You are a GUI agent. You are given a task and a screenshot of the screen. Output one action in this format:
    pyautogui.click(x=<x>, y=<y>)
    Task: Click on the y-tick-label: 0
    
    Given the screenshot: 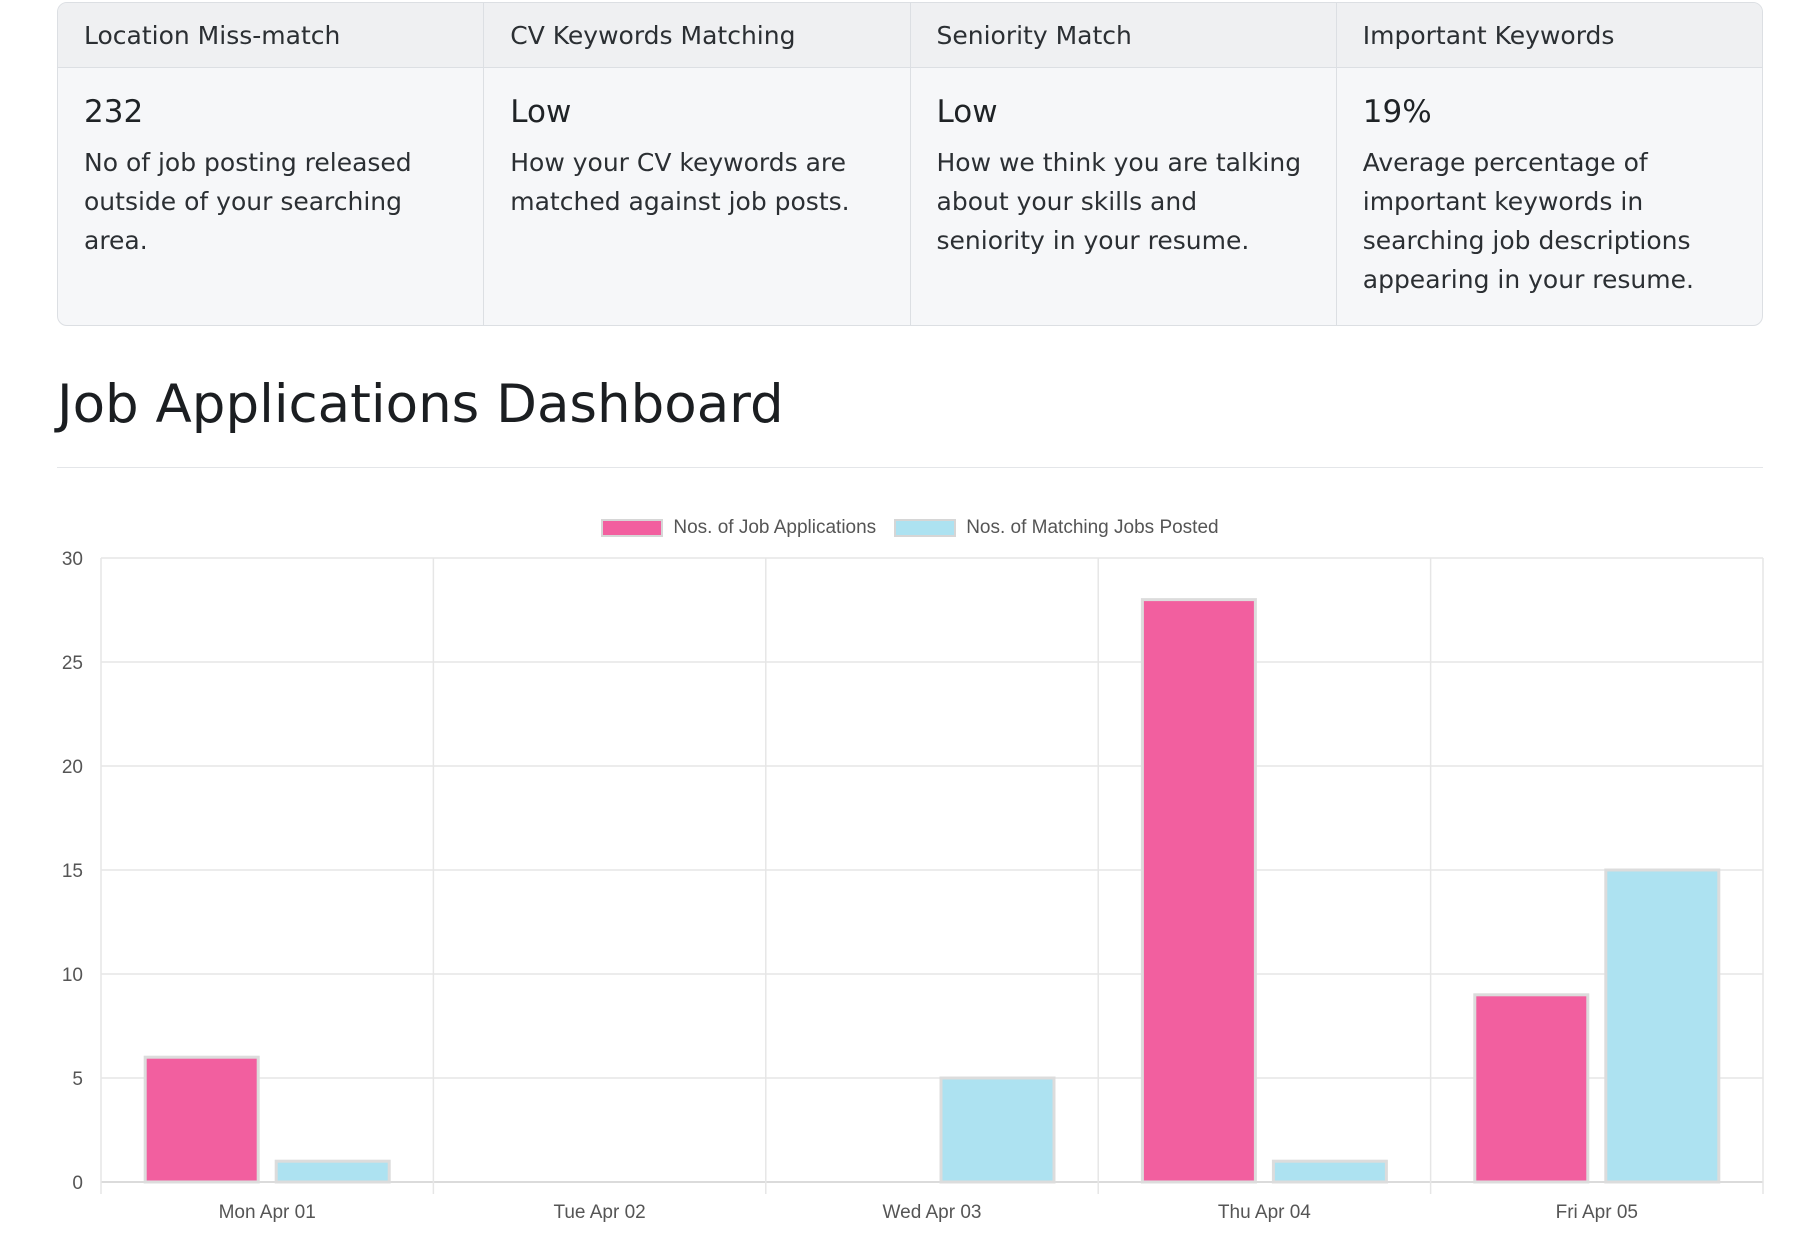 What is the action you would take?
    pyautogui.click(x=77, y=1183)
    